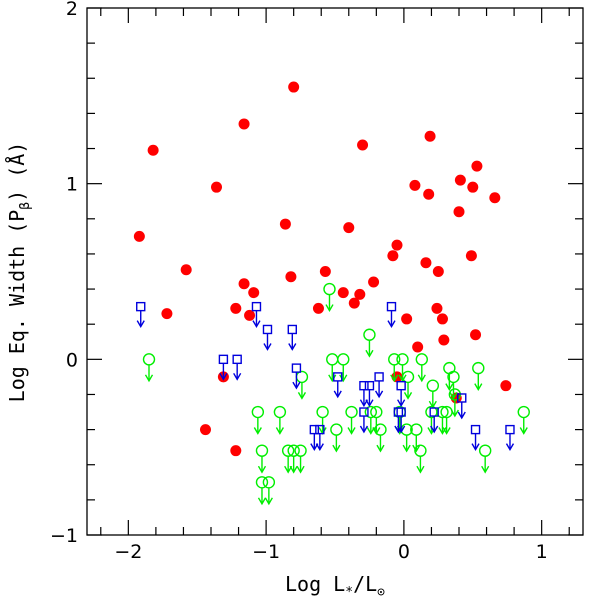 Image resolution: width=596 pixels, height=601 pixels. What do you see at coordinates (542, 552) in the screenshot?
I see `x-tick-label: 1` at bounding box center [542, 552].